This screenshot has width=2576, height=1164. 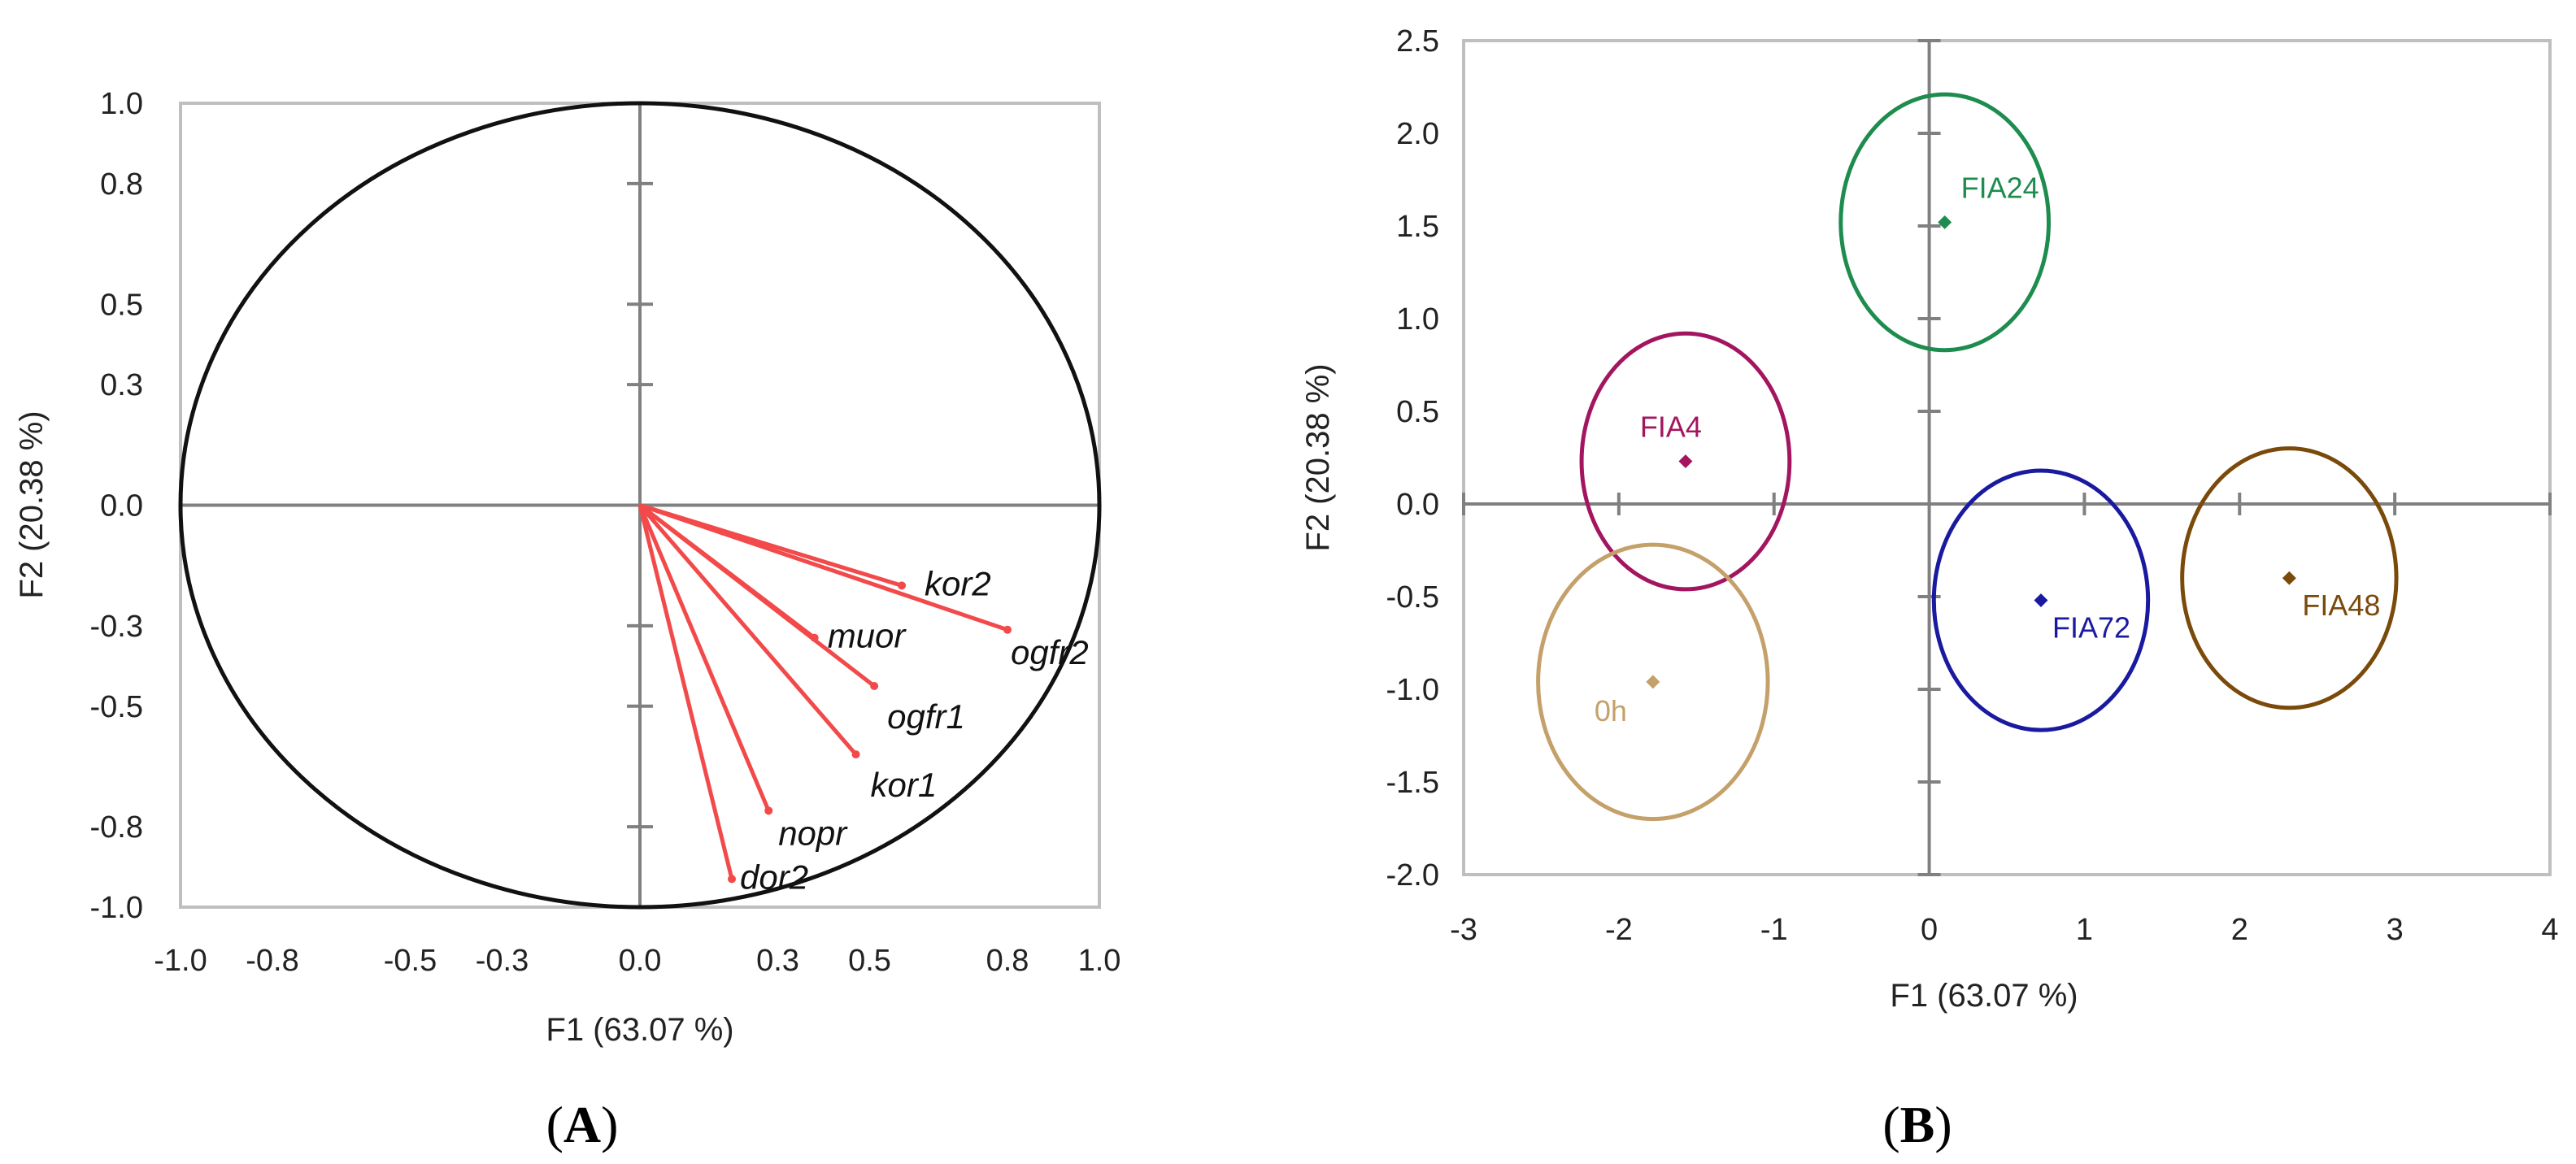 I want to click on panel-b-x-tick-label: 2, so click(x=2239, y=930).